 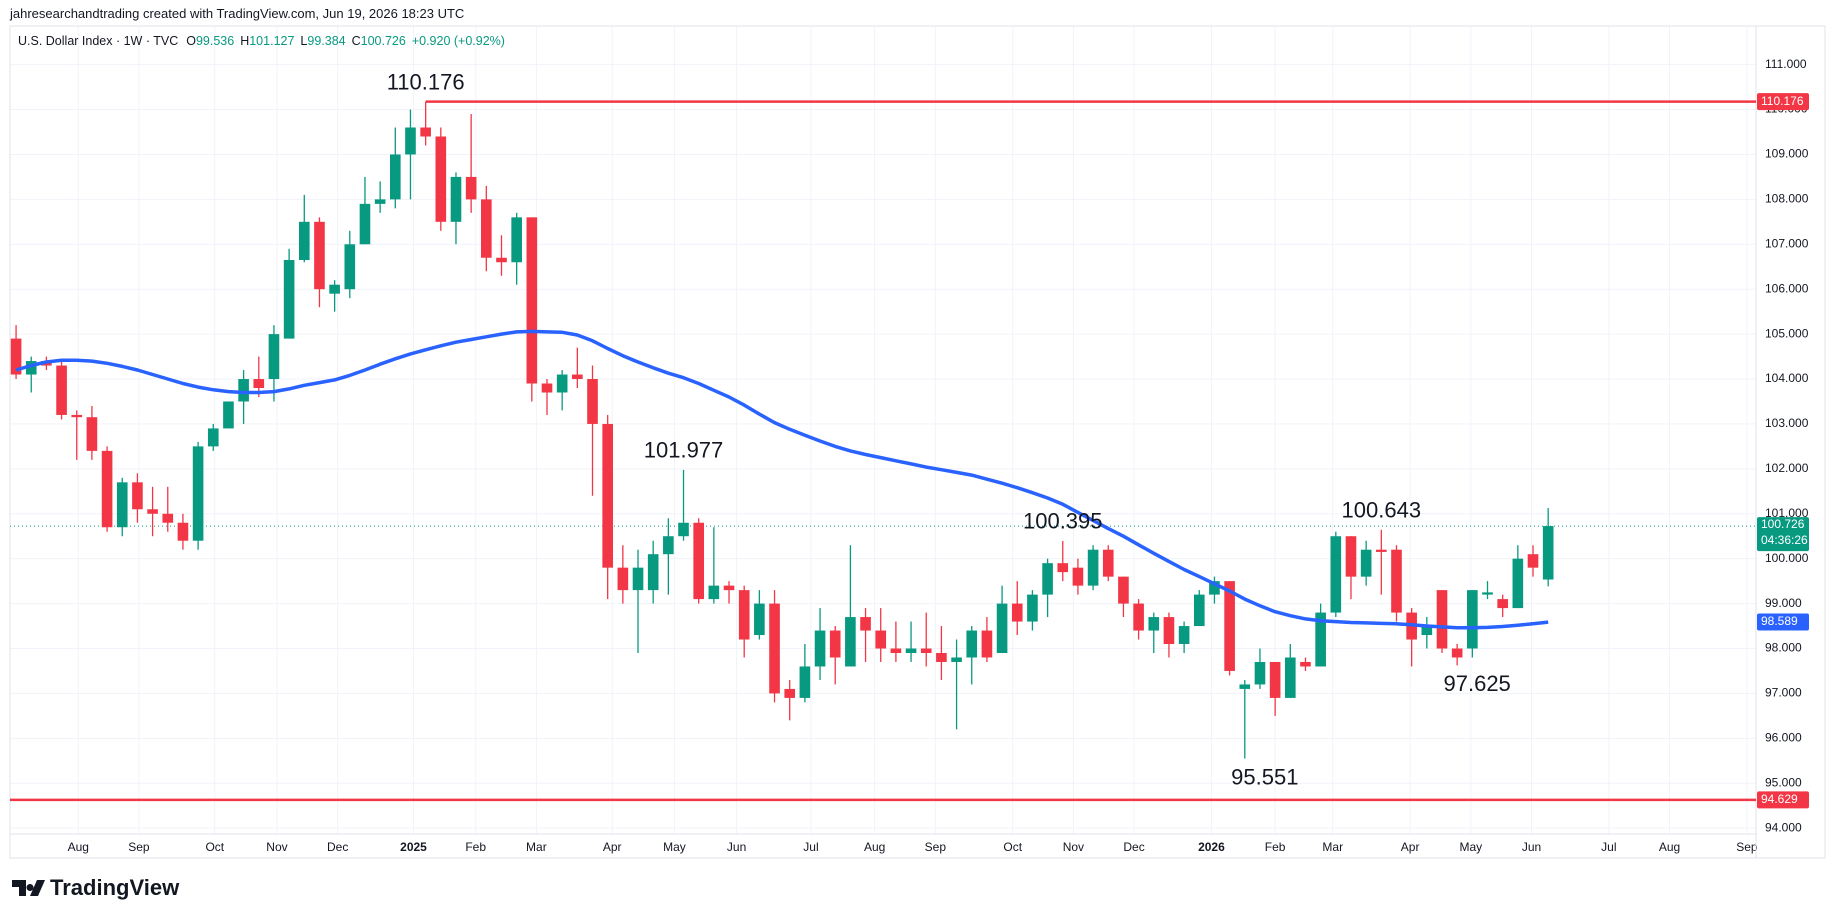 I want to click on x-tick-label: Mar, so click(x=536, y=847).